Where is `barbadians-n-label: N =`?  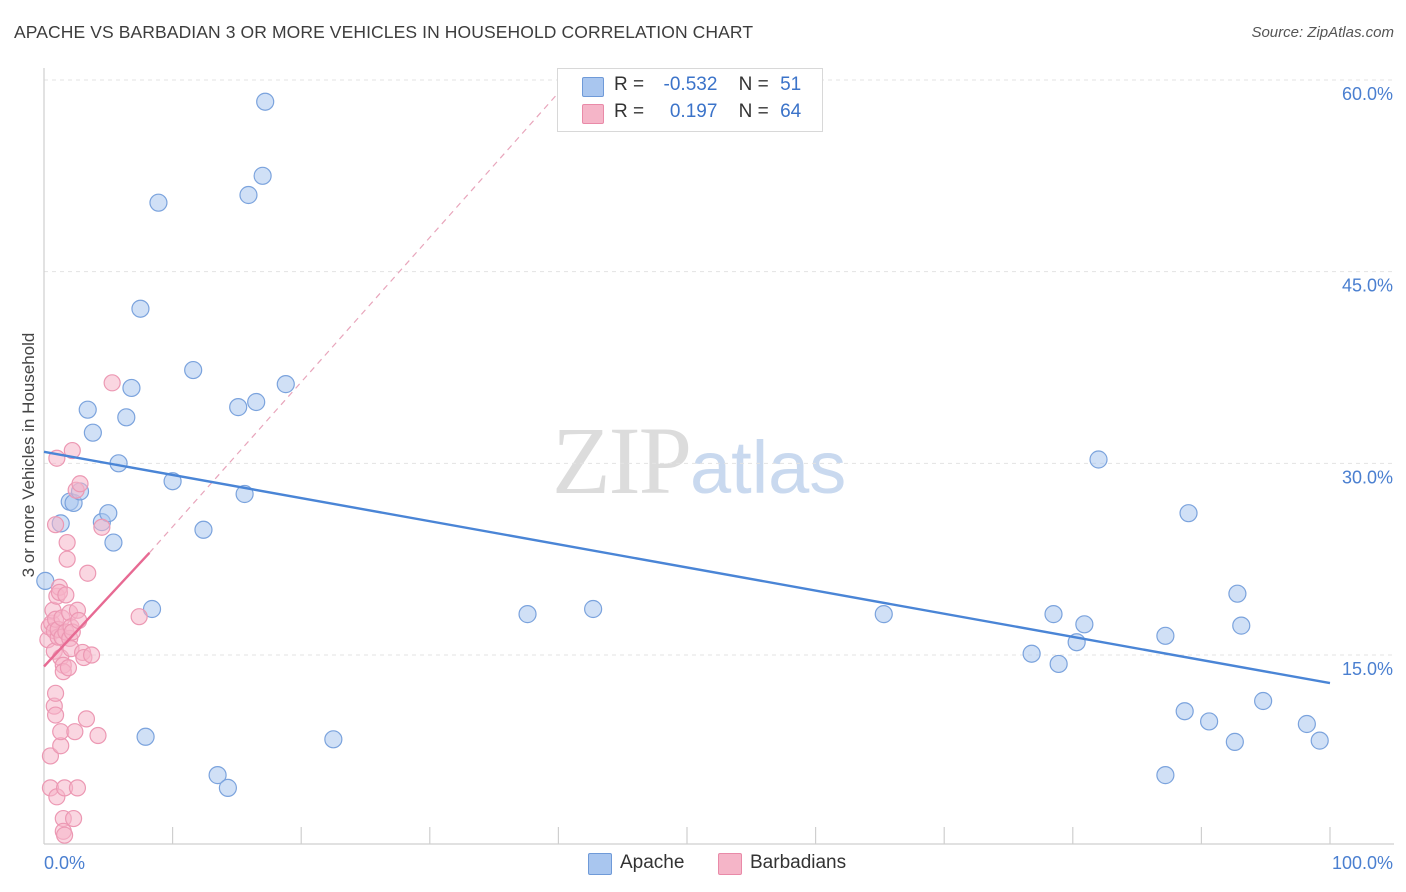 barbadians-n-label: N = is located at coordinates (753, 111).